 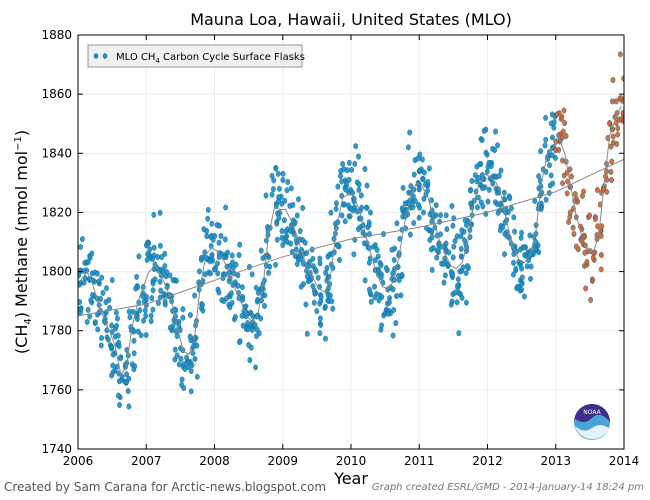 What do you see at coordinates (592, 411) in the screenshot?
I see `noaa-logo-top` at bounding box center [592, 411].